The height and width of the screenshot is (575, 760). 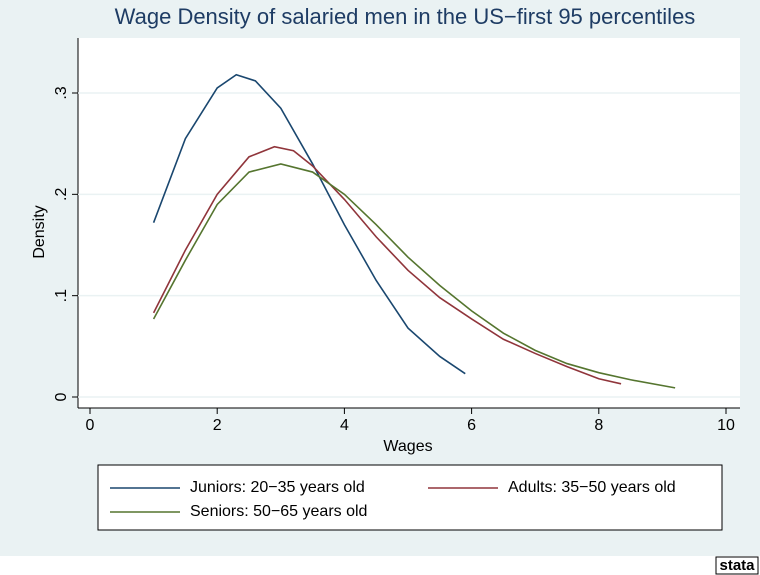 I want to click on legend-label: Adults: 35−50 years old, so click(x=592, y=487).